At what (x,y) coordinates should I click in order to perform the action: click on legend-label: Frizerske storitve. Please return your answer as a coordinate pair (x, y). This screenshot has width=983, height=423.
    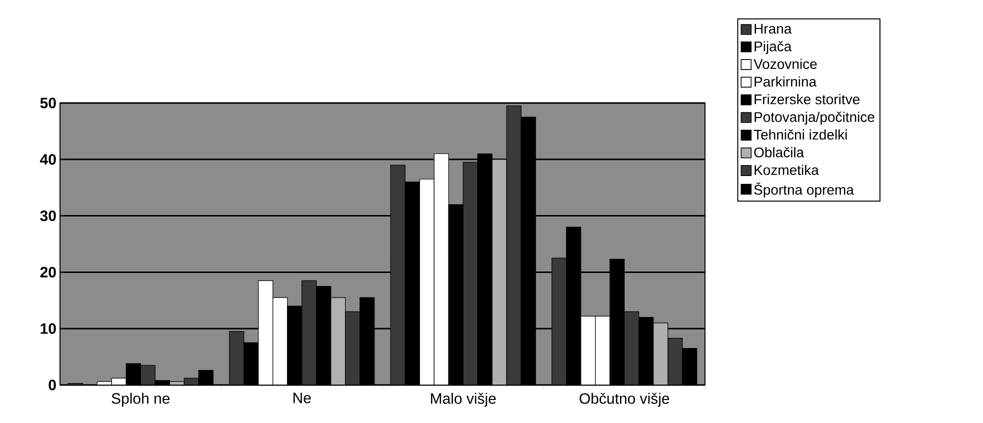
    Looking at the image, I should click on (807, 99).